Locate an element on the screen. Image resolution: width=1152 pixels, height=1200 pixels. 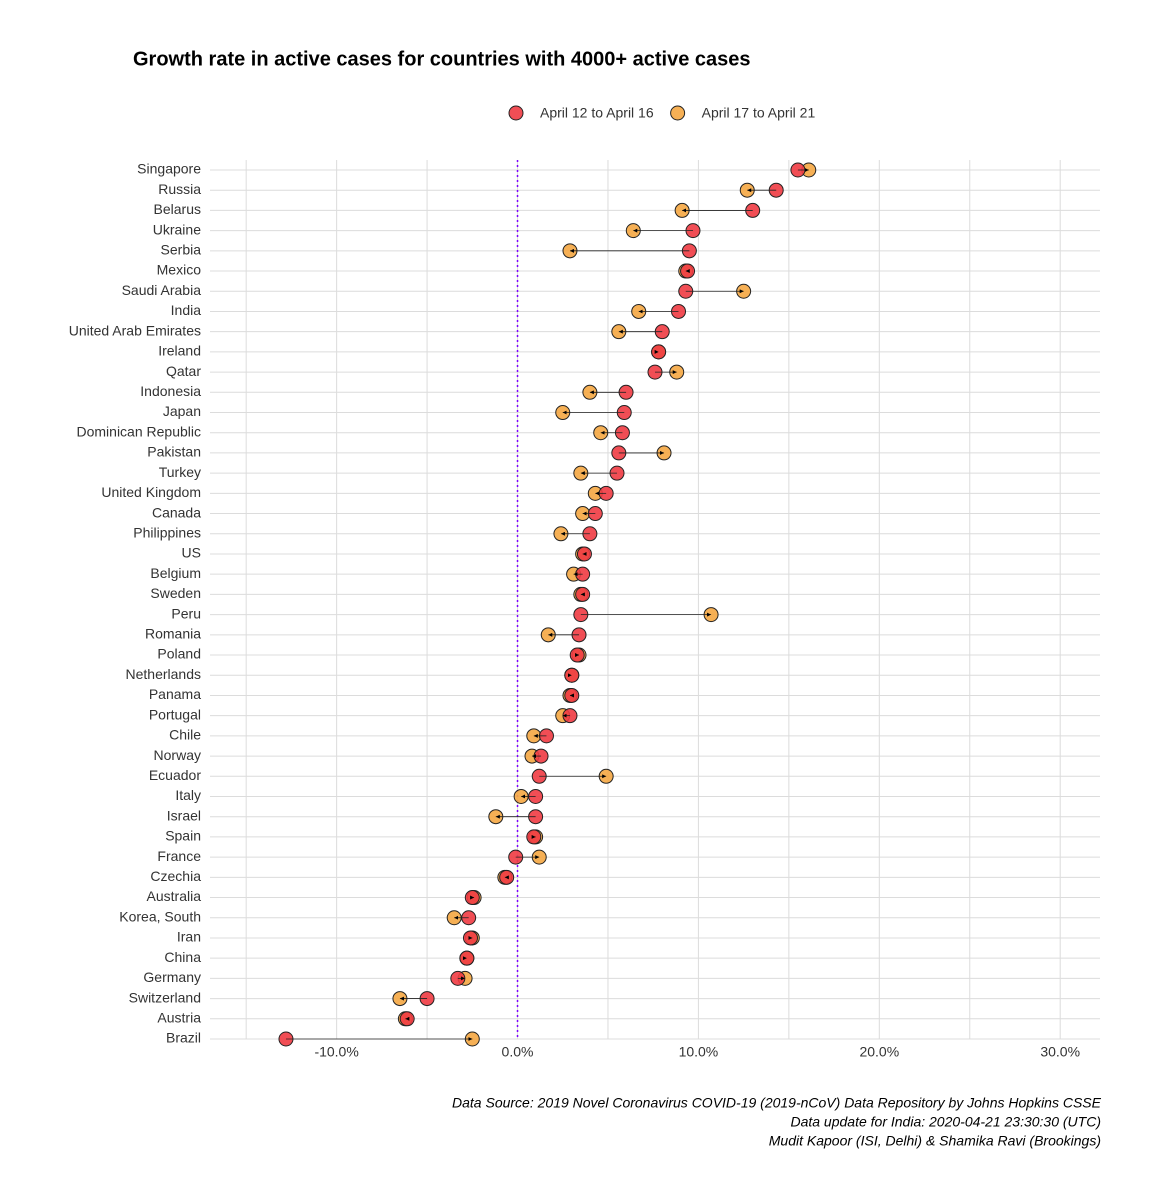
y-tick-label: Serbia is located at coordinates (181, 250).